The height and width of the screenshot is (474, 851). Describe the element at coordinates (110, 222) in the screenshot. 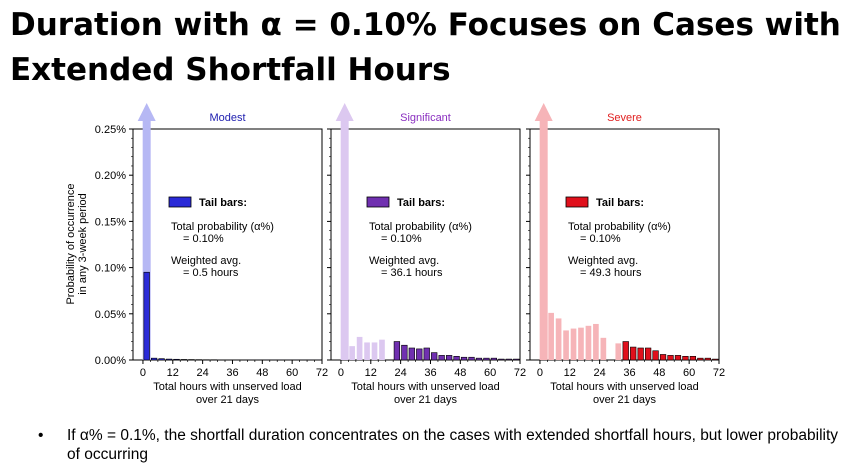

I see `y-tick-label: 0.15%` at that location.